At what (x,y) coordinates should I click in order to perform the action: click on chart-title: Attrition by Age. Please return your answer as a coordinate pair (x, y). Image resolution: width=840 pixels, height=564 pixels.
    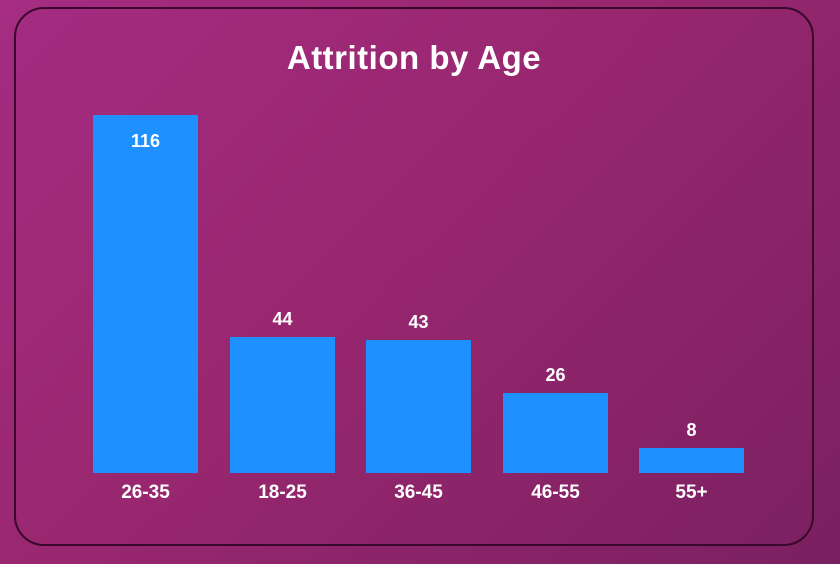
    Looking at the image, I should click on (414, 57).